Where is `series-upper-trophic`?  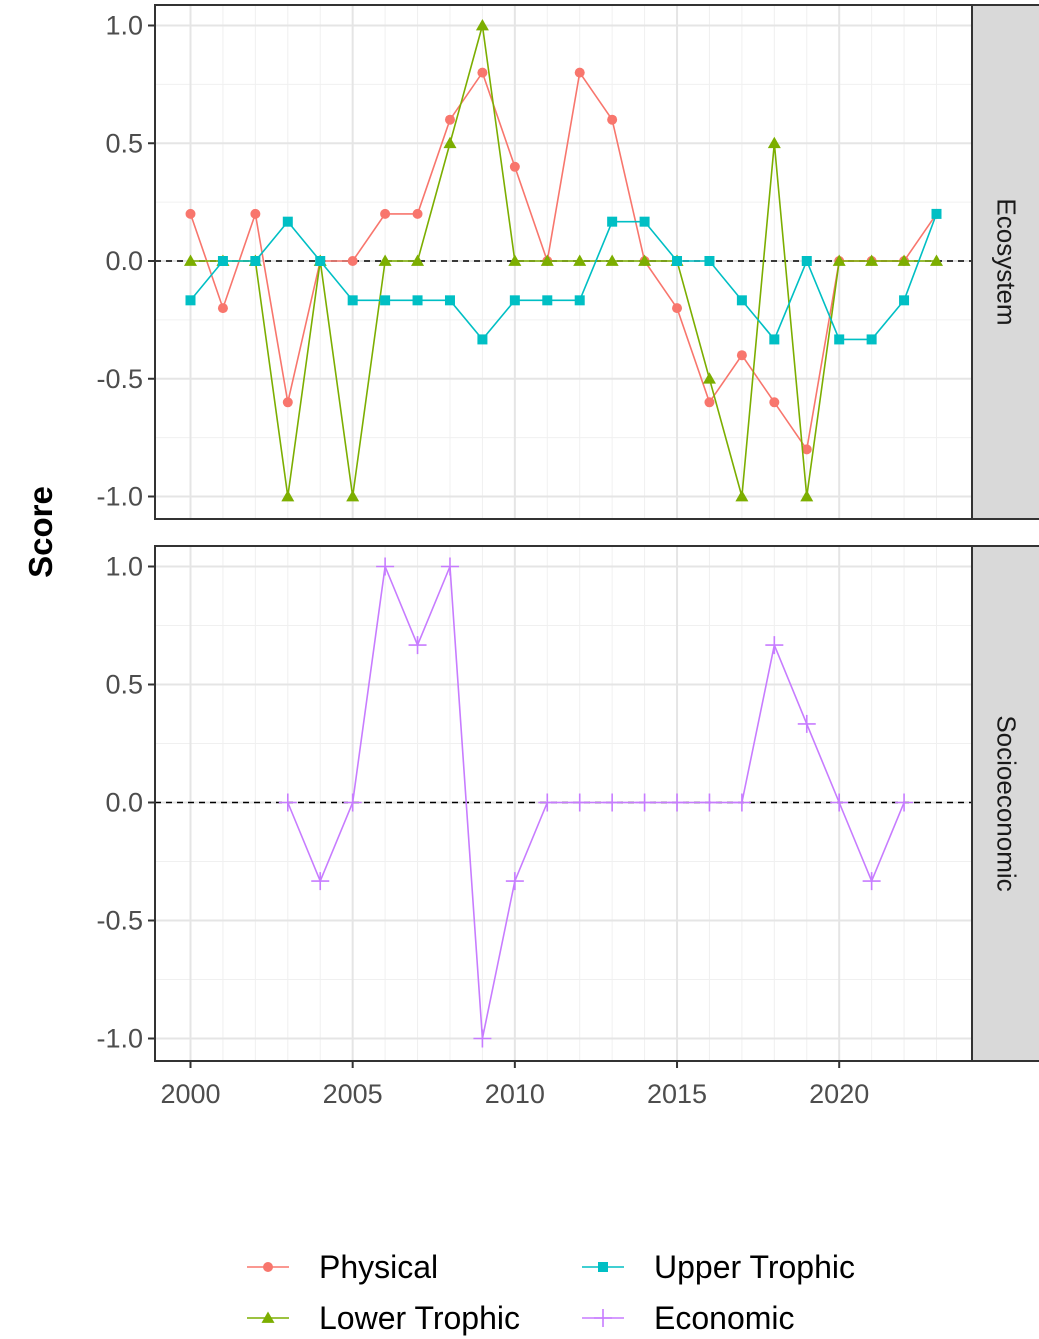 series-upper-trophic is located at coordinates (563, 276).